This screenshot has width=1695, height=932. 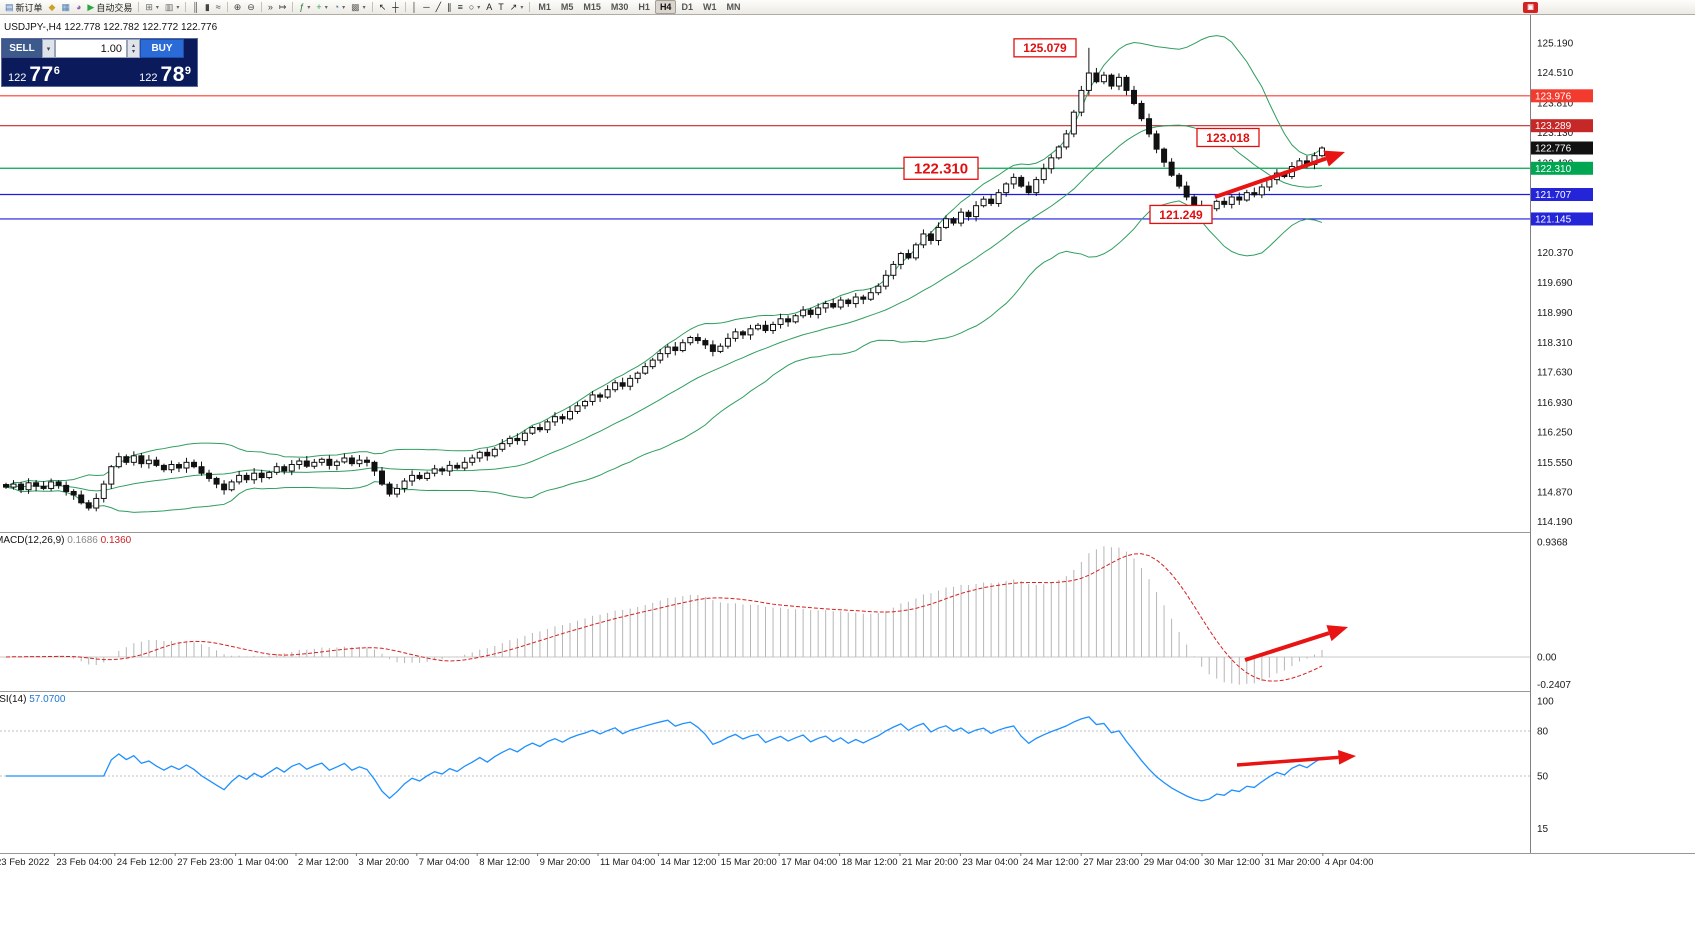 I want to click on shapes-icon: ○ ▾, so click(x=474, y=7).